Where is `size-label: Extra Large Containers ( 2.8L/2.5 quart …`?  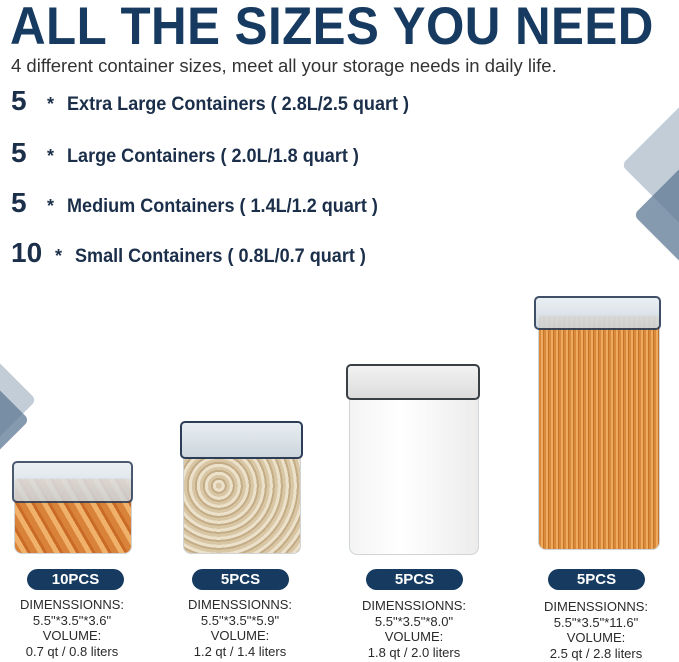 size-label: Extra Large Containers ( 2.8L/2.5 quart … is located at coordinates (238, 104).